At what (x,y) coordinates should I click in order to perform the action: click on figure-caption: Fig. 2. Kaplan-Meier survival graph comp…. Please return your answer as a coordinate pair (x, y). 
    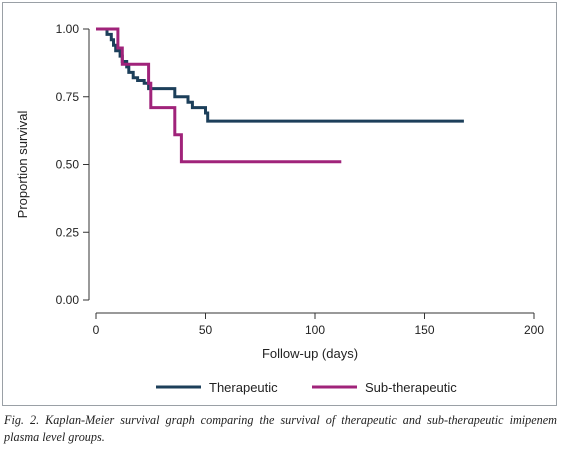
    Looking at the image, I should click on (280, 428).